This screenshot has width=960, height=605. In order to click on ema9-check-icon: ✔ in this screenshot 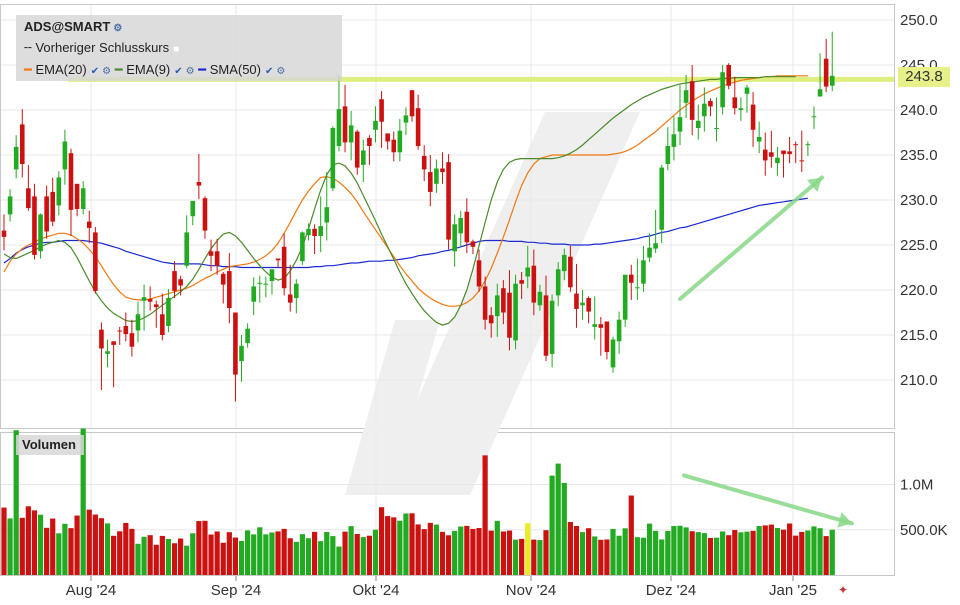, I will do `click(178, 71)`.